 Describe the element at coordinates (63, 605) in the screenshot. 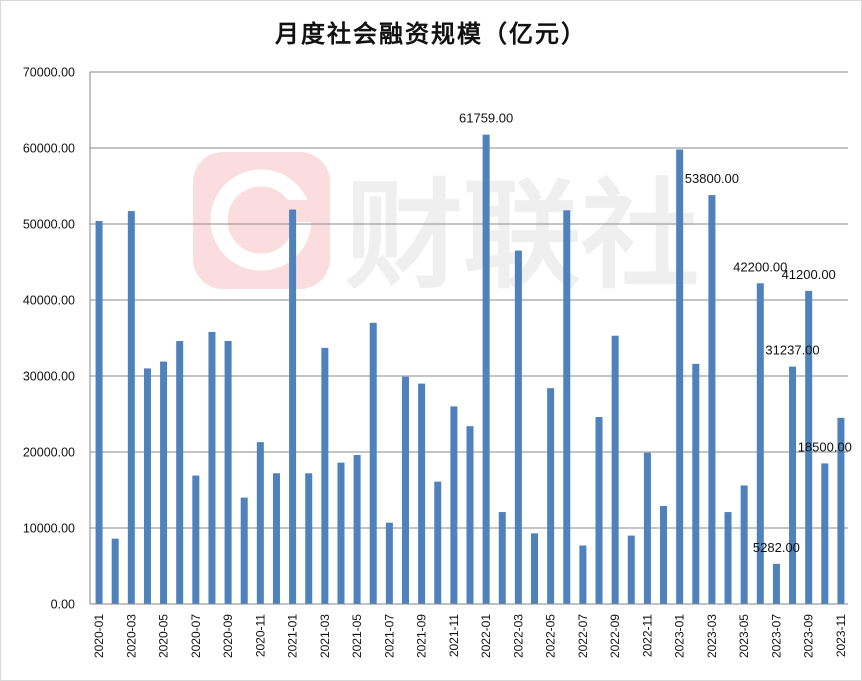

I see `y-tick-label: 0.00` at that location.